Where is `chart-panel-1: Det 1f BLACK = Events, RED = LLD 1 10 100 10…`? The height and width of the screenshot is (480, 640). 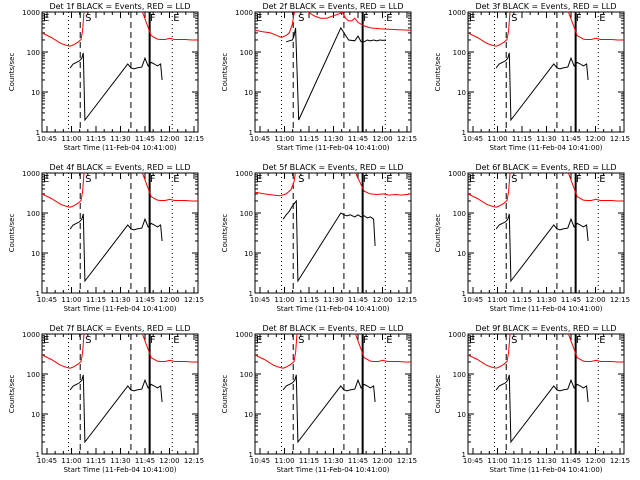 chart-panel-1: Det 1f BLACK = Events, RED = LLD 1 10 100 10… is located at coordinates (106, 77).